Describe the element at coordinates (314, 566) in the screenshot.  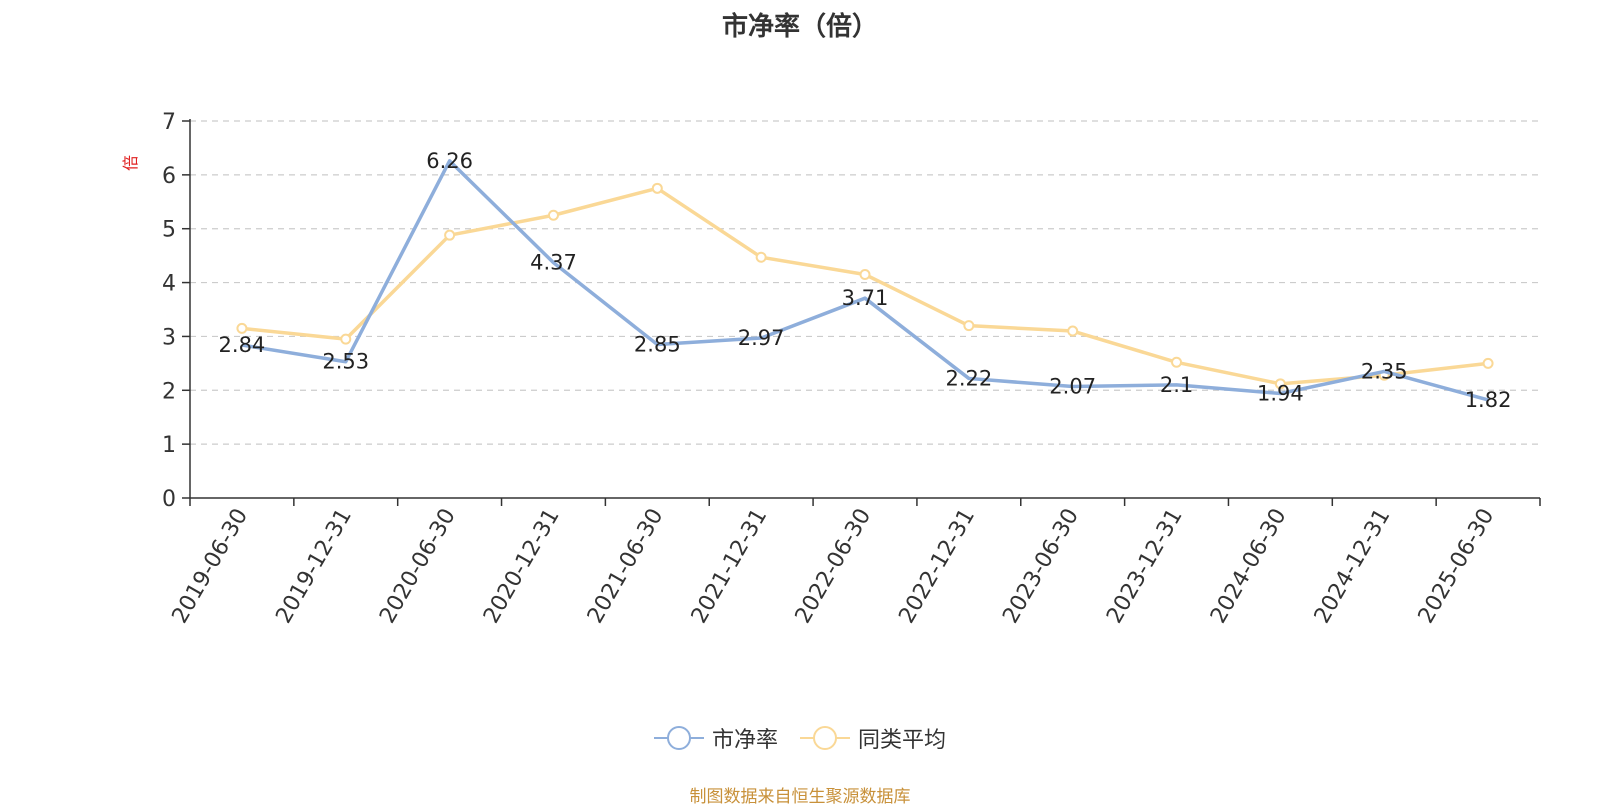
I see `x-tick-label: 2019-12-31` at that location.